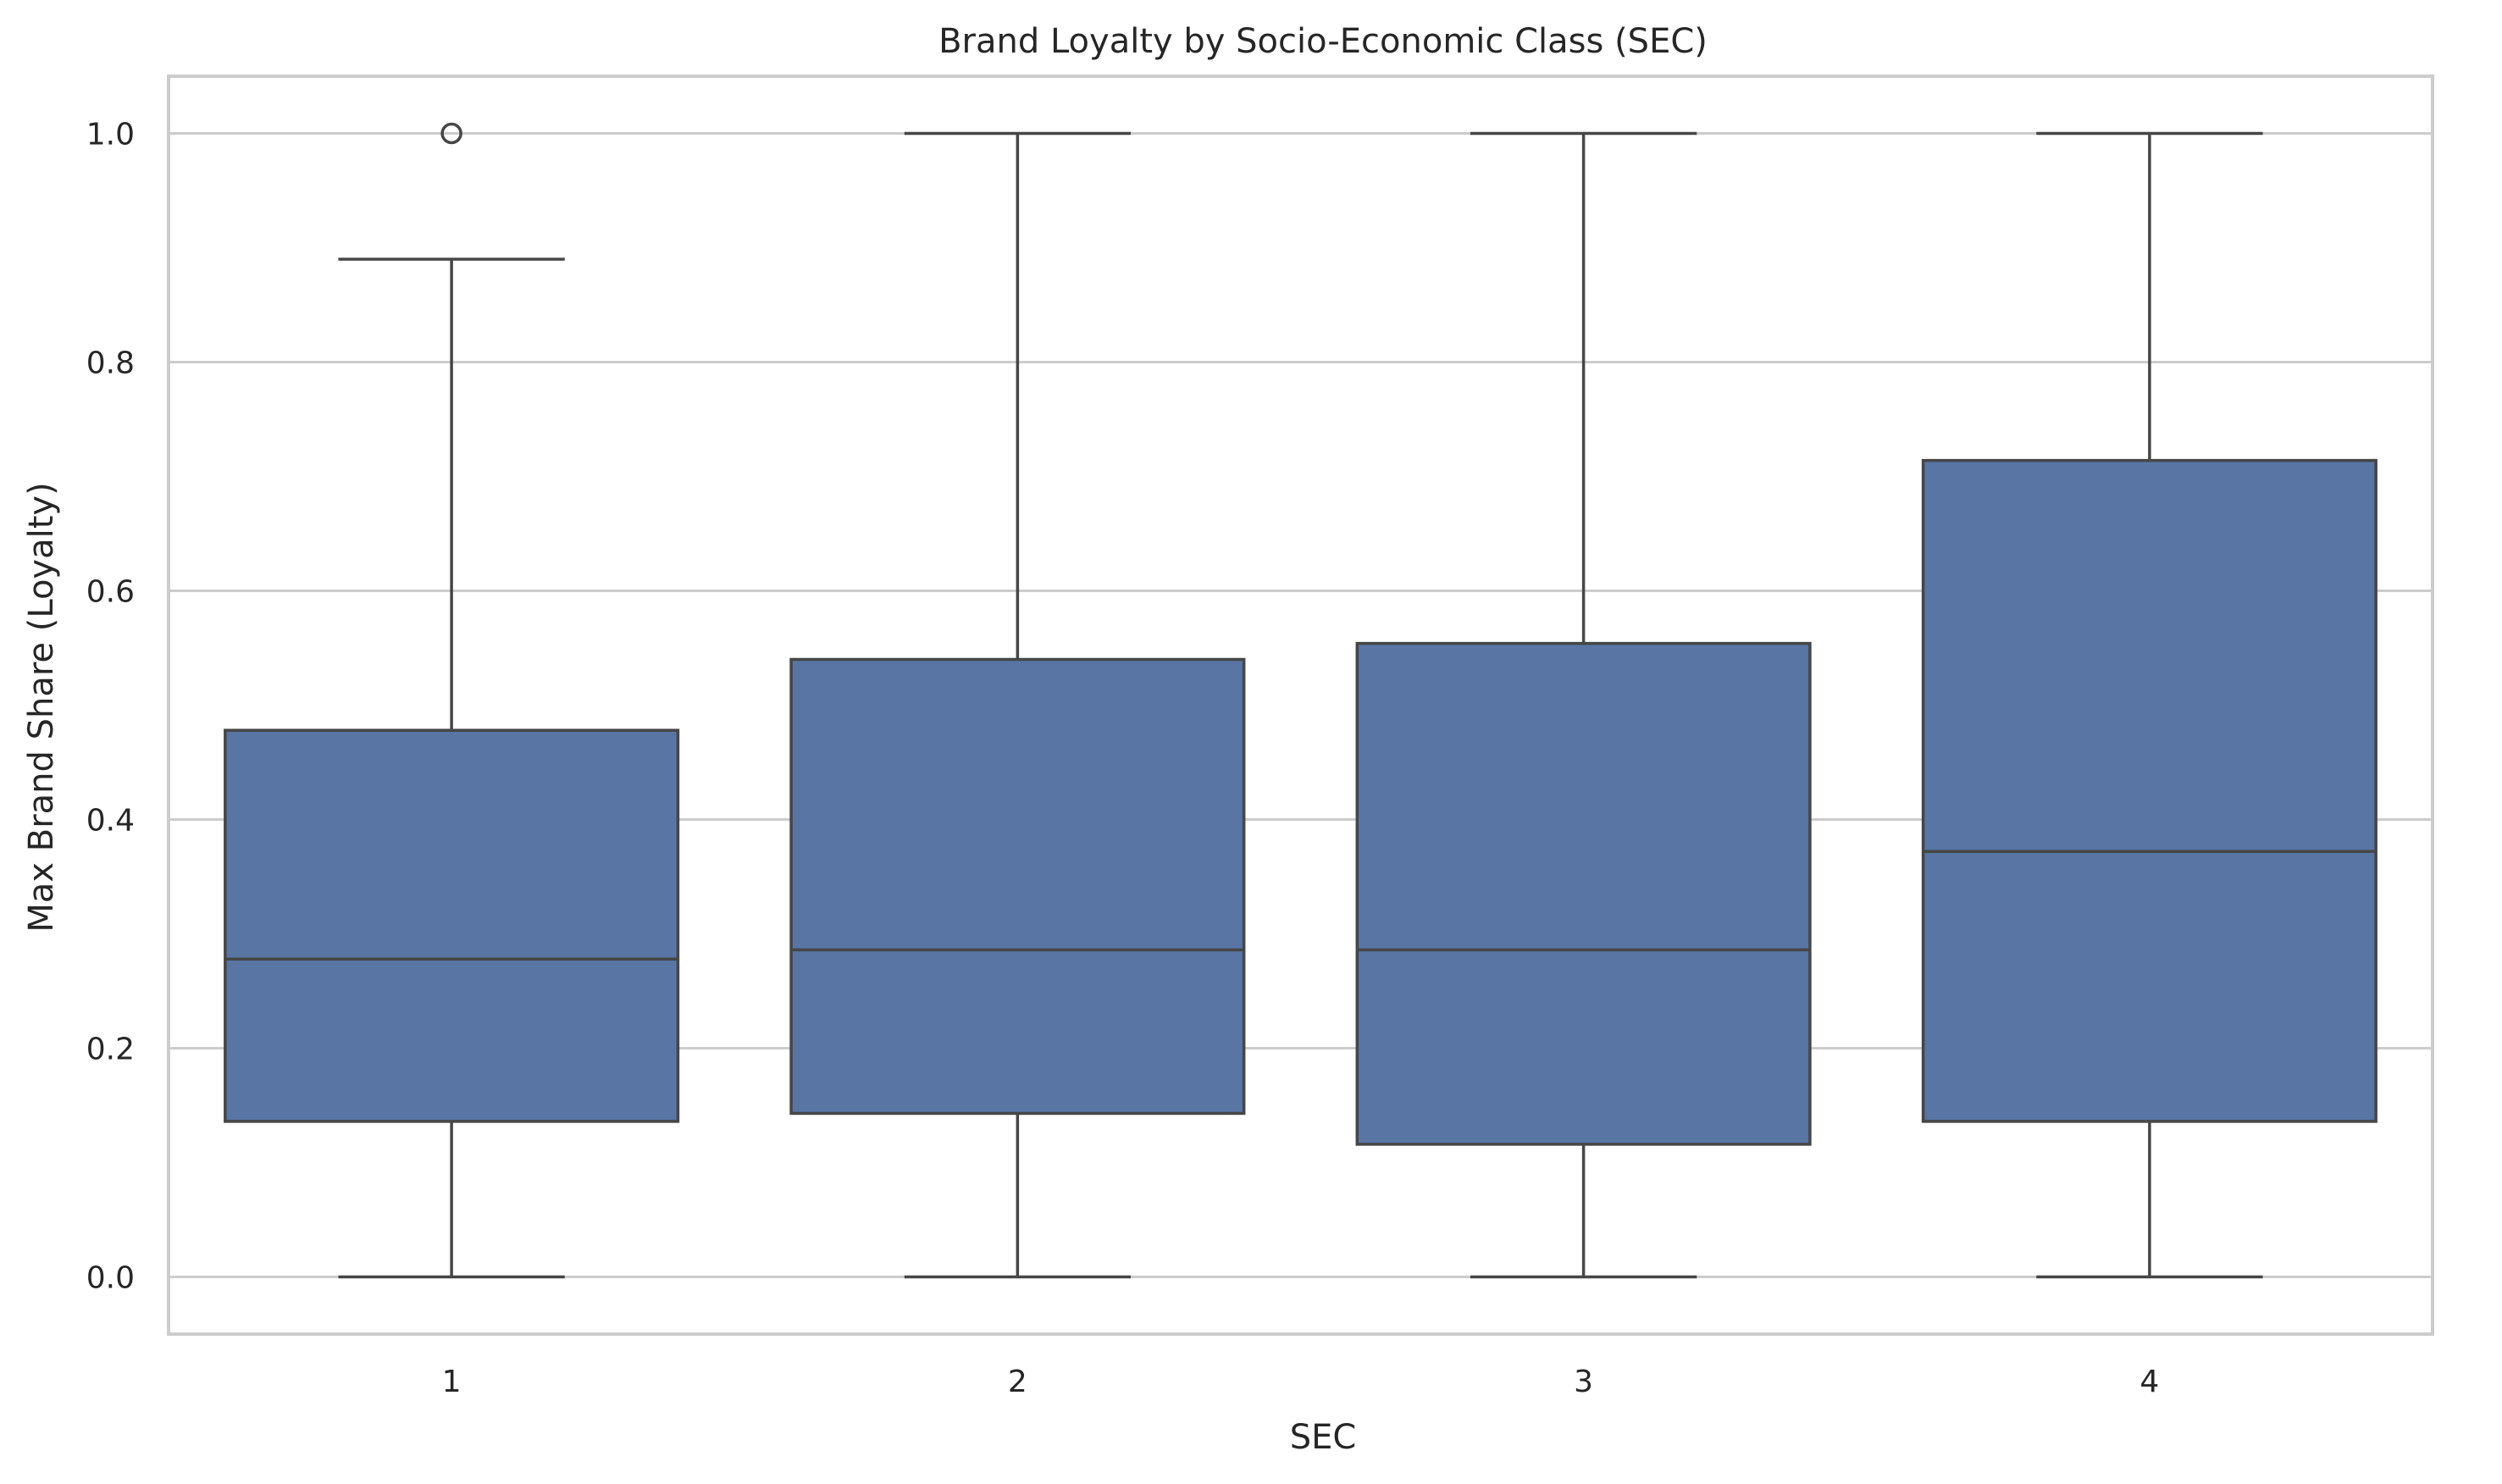 Image resolution: width=2502 pixels, height=1484 pixels. I want to click on x-tick-label: 4, so click(2149, 1382).